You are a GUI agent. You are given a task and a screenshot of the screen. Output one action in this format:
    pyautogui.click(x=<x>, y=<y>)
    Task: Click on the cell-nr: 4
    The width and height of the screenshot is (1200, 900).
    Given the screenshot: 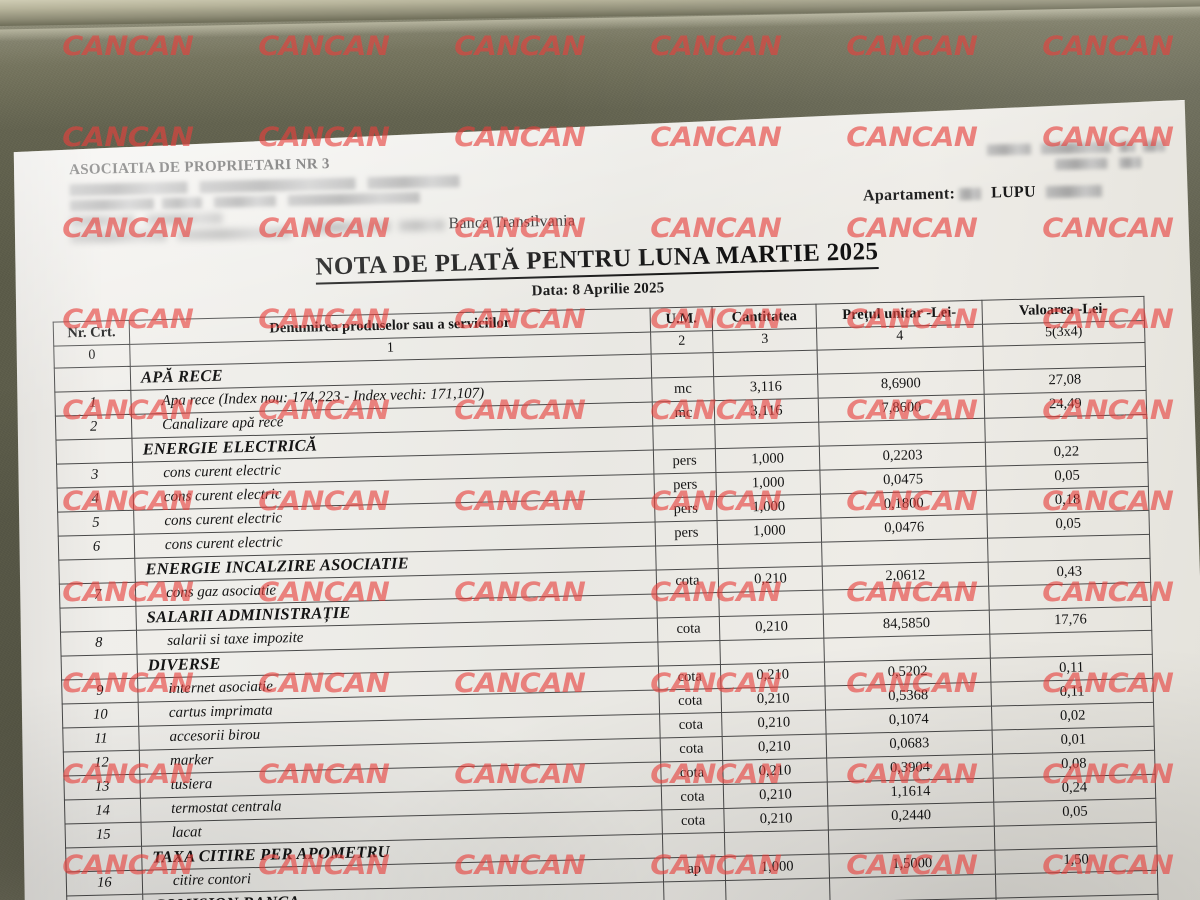 What is the action you would take?
    pyautogui.click(x=95, y=499)
    